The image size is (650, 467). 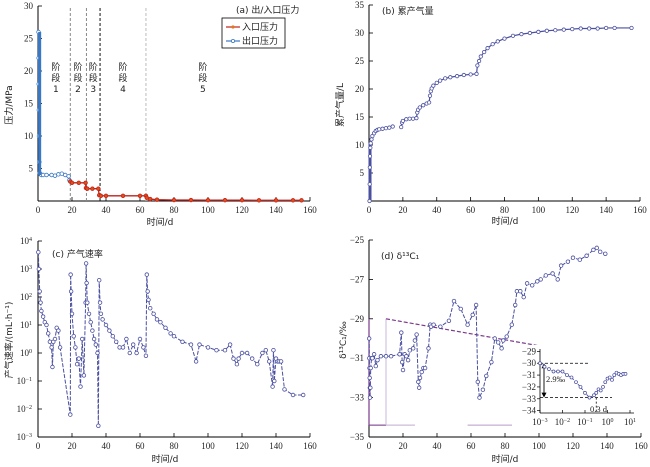 What do you see at coordinates (55, 67) in the screenshot?
I see `stage-label-char1: 阶` at bounding box center [55, 67].